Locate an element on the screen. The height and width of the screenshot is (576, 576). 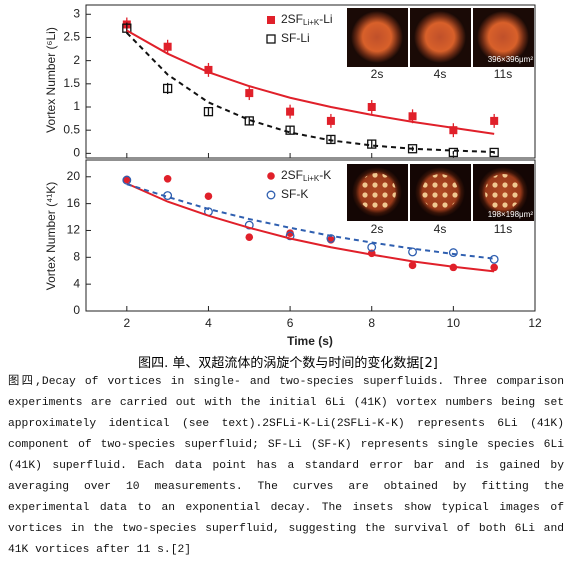
legend-label: SF-Li is located at coordinates (295, 38).